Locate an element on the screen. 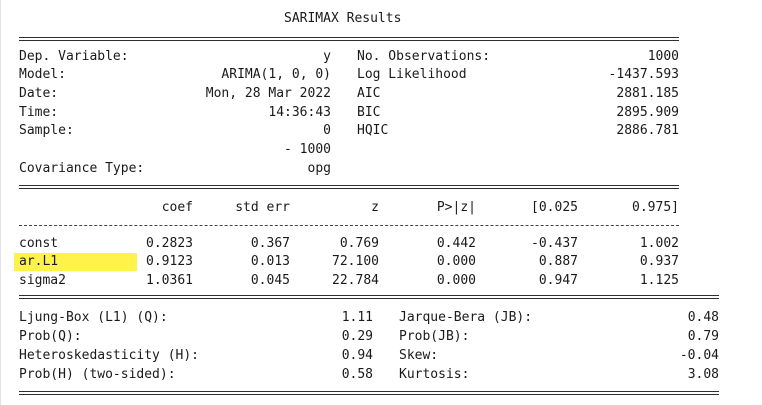 The image size is (762, 405). highlight-marker is located at coordinates (75, 262).